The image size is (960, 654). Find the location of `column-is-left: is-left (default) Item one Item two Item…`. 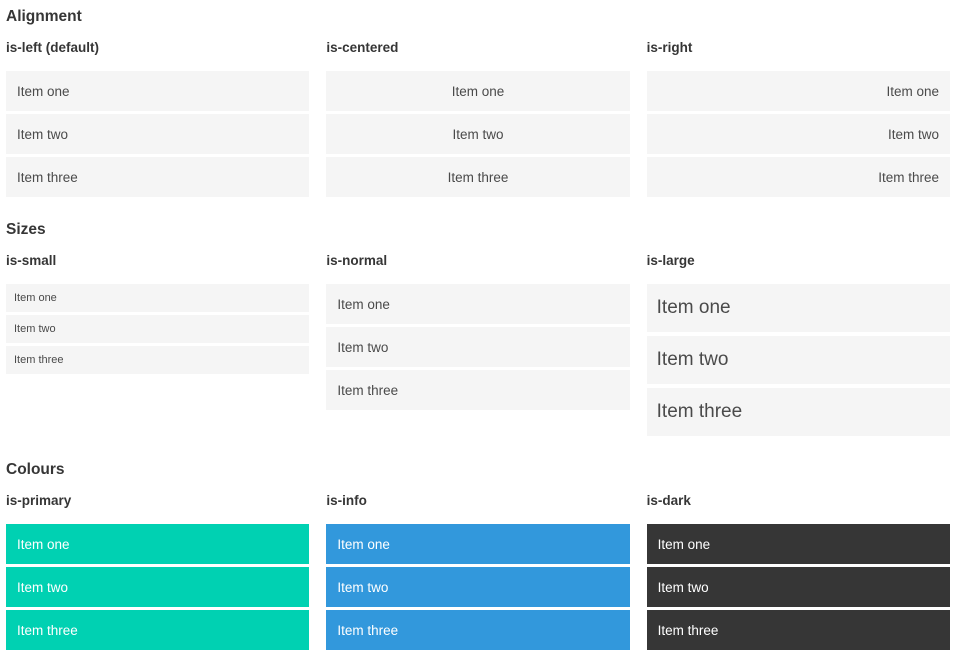

column-is-left: is-left (default) Item one Item two Item… is located at coordinates (158, 120).